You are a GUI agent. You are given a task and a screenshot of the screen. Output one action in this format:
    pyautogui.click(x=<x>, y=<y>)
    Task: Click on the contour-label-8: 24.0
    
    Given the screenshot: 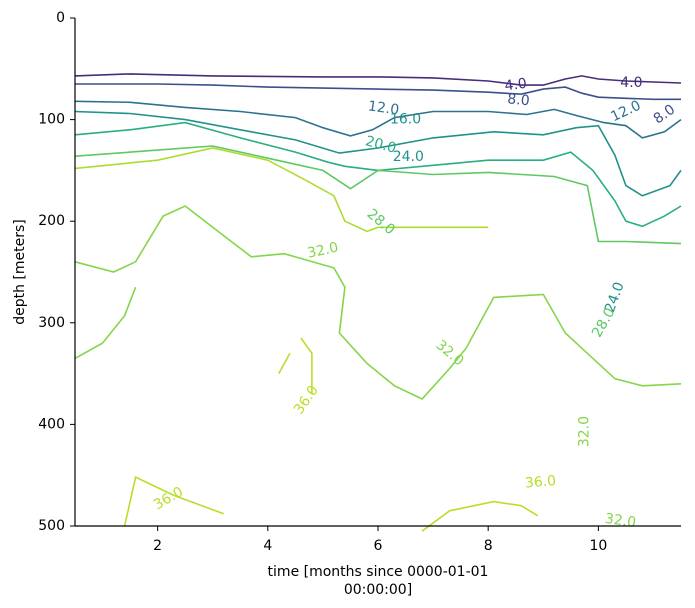 What is the action you would take?
    pyautogui.click(x=408, y=157)
    